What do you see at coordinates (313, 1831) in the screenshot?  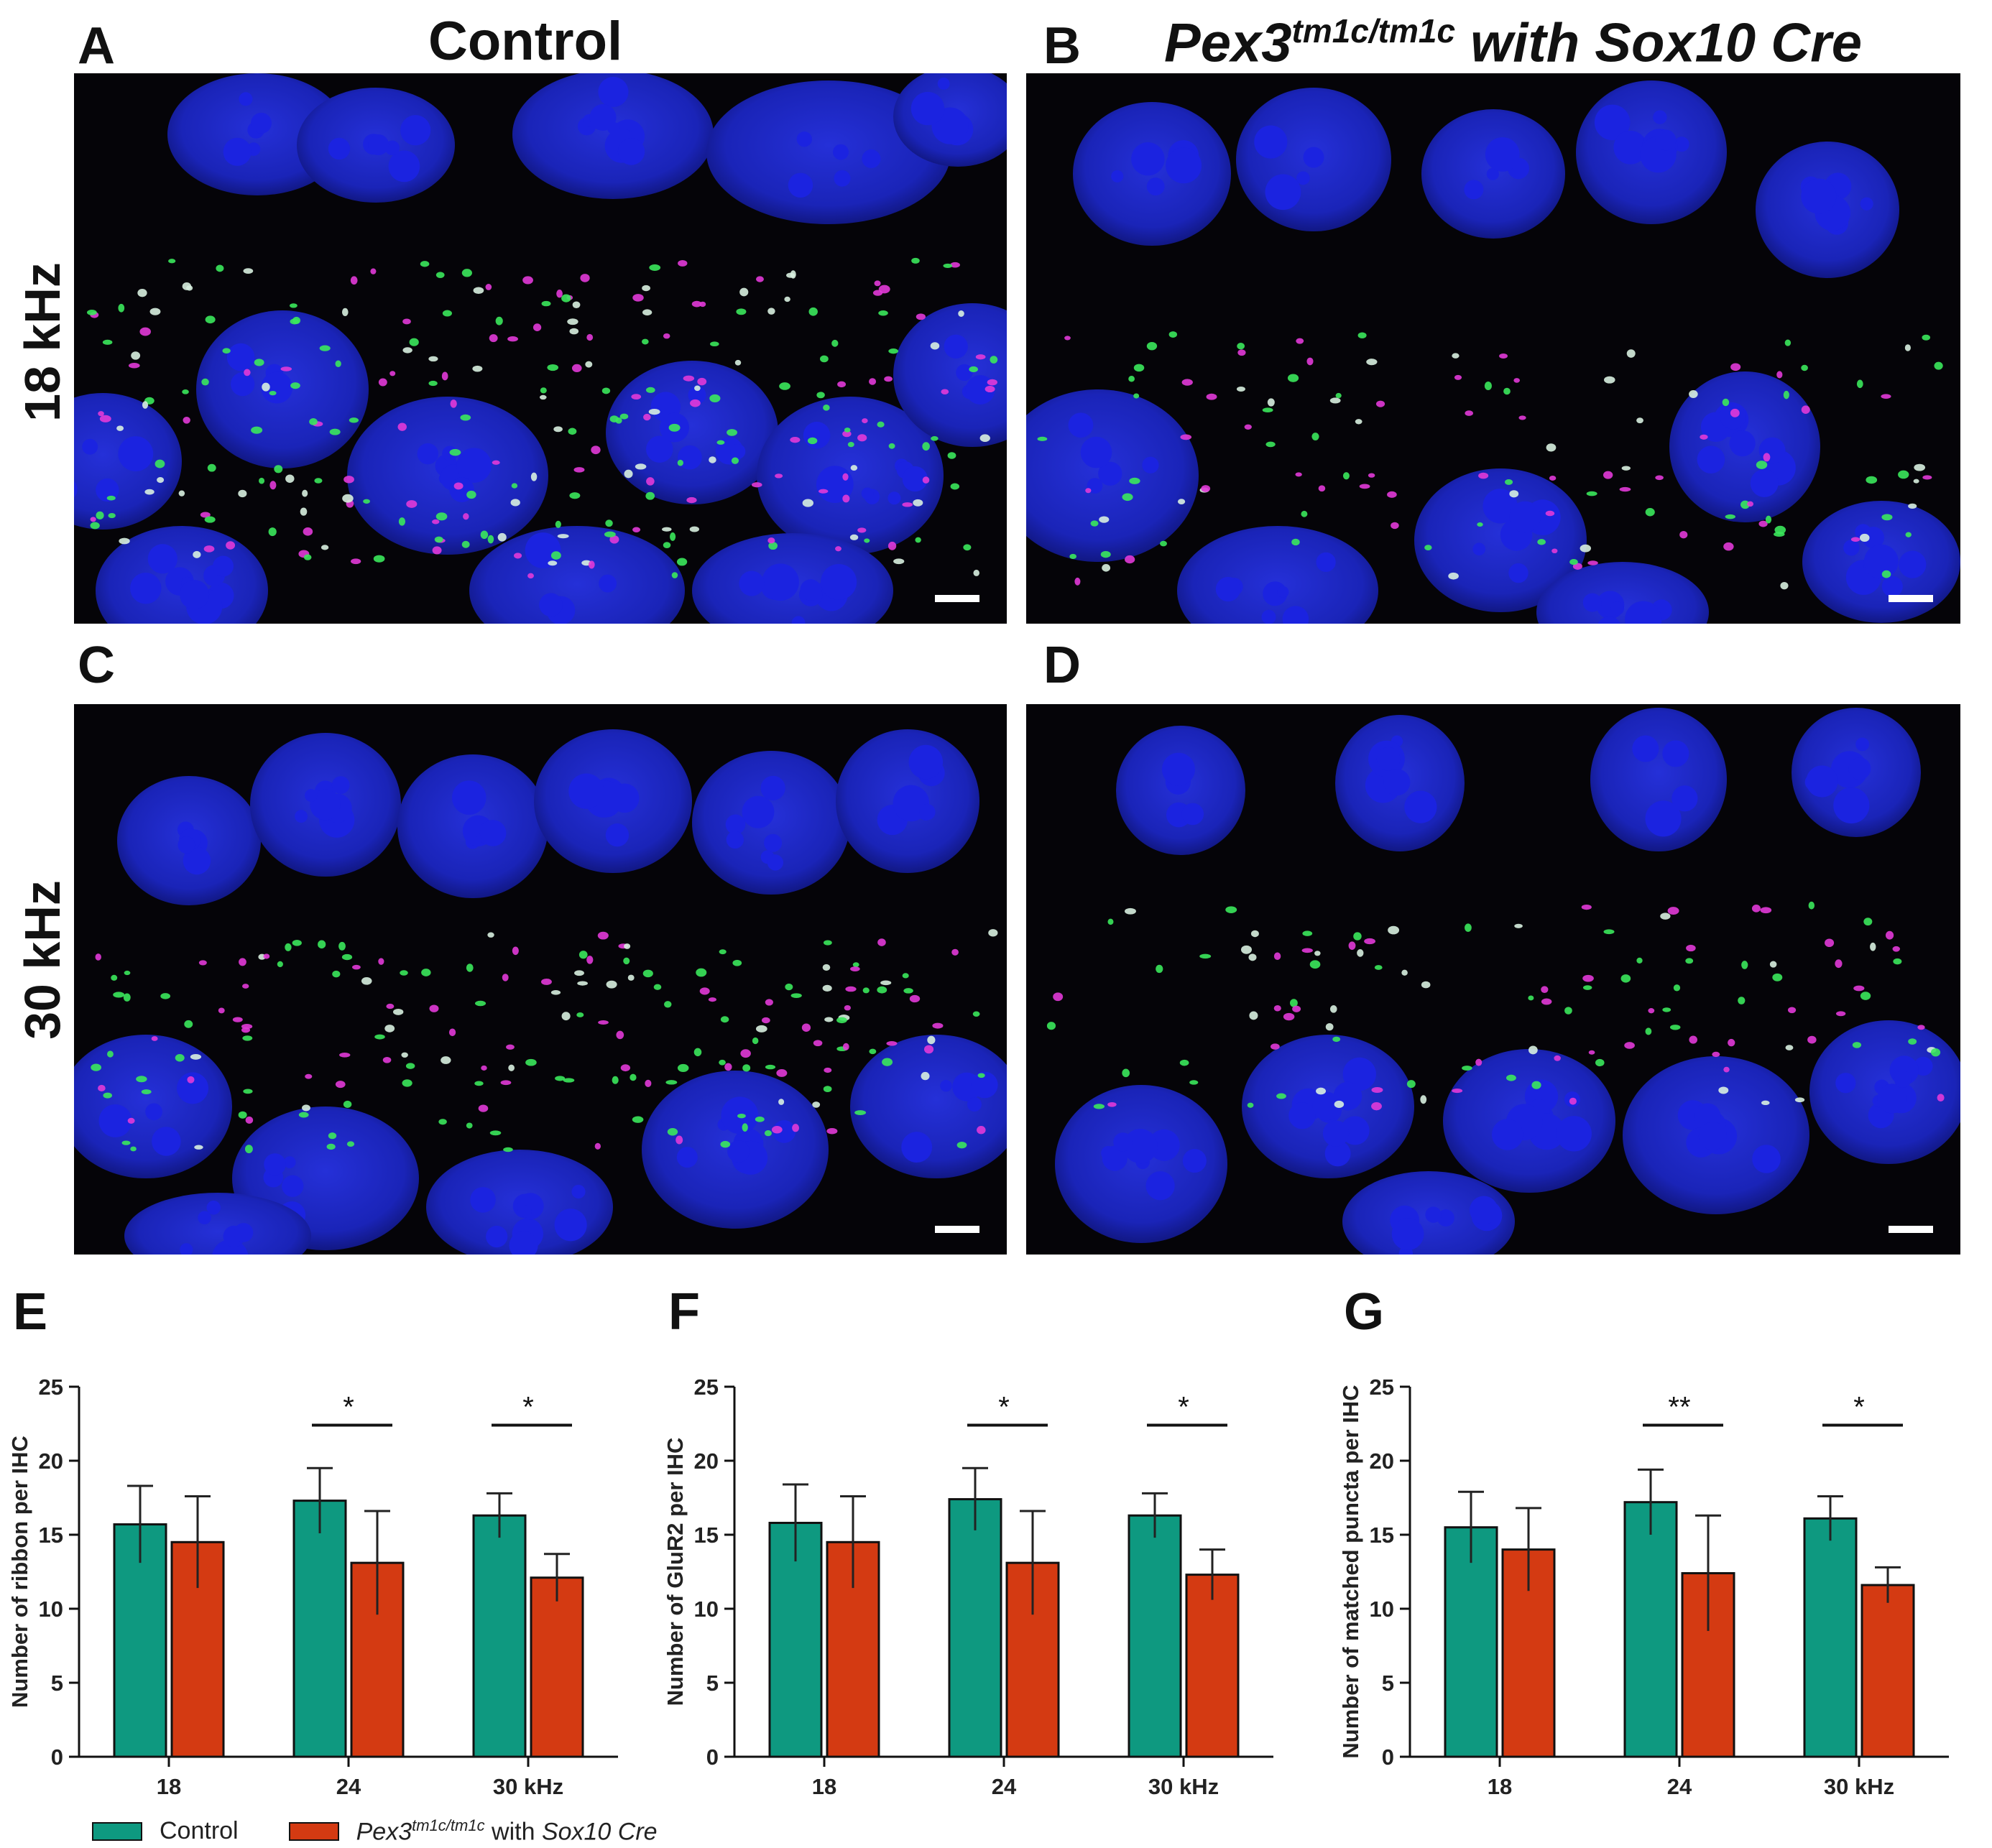 I see `legend-swatch-mutant` at bounding box center [313, 1831].